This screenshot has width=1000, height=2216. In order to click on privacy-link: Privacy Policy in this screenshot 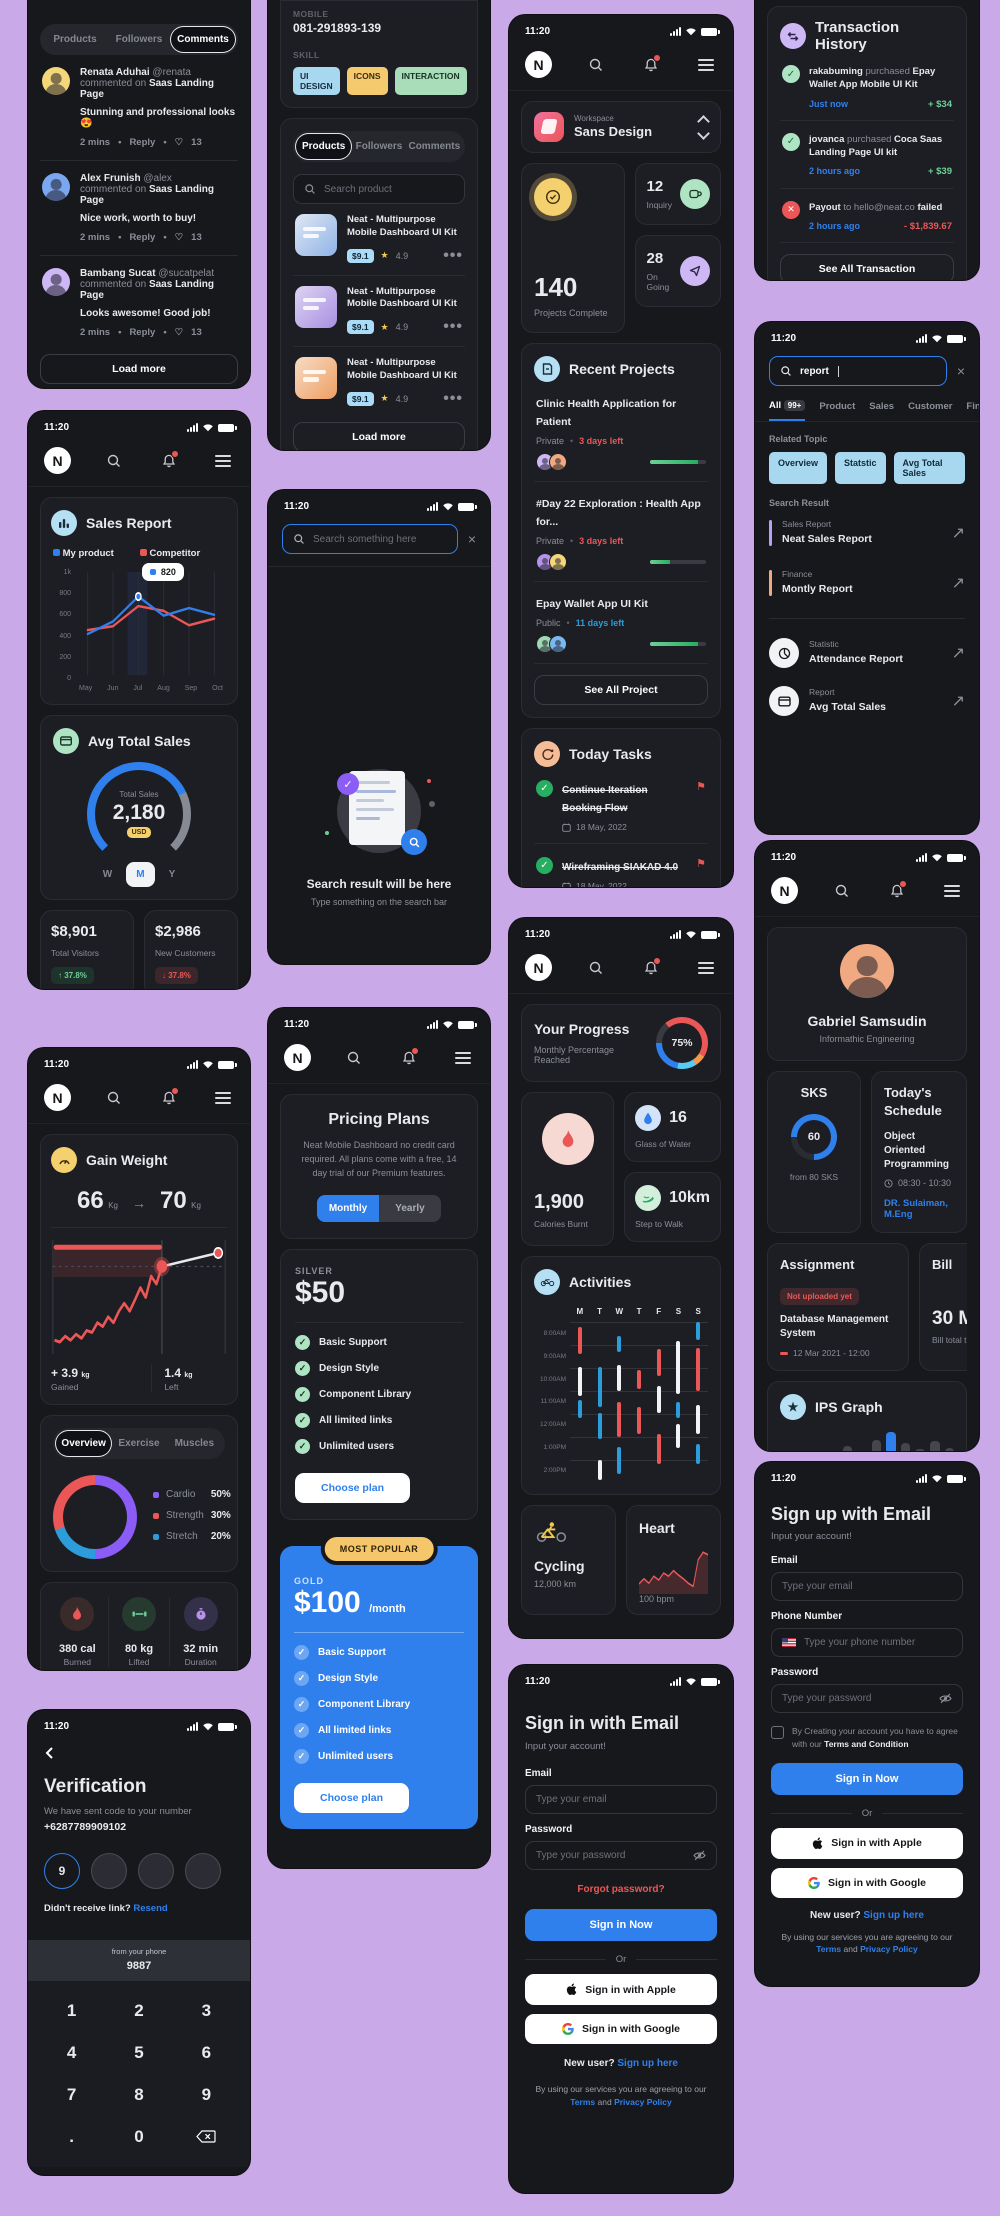, I will do `click(643, 2101)`.